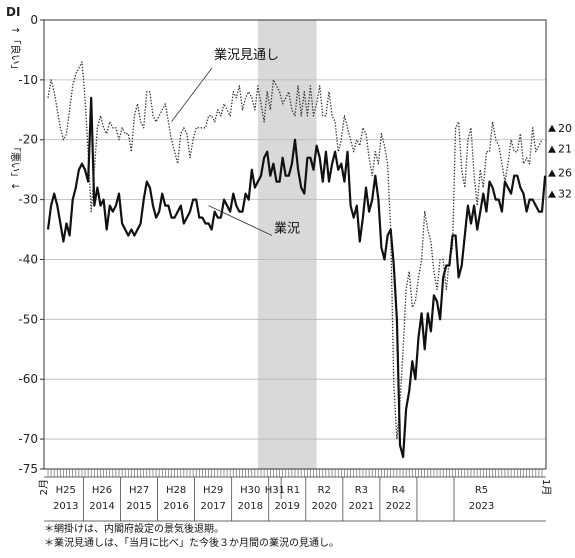  Describe the element at coordinates (246, 55) in the screenshot. I see `outlook-label: 業況見通し` at that location.